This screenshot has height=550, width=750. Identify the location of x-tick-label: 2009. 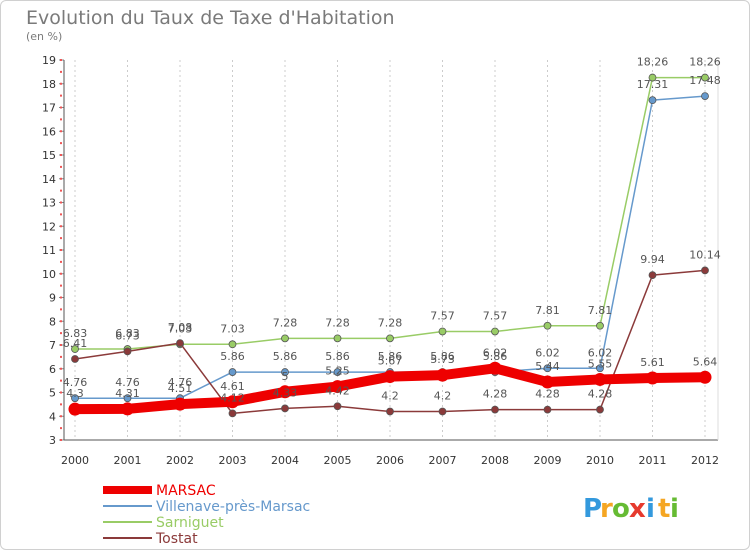
(548, 460).